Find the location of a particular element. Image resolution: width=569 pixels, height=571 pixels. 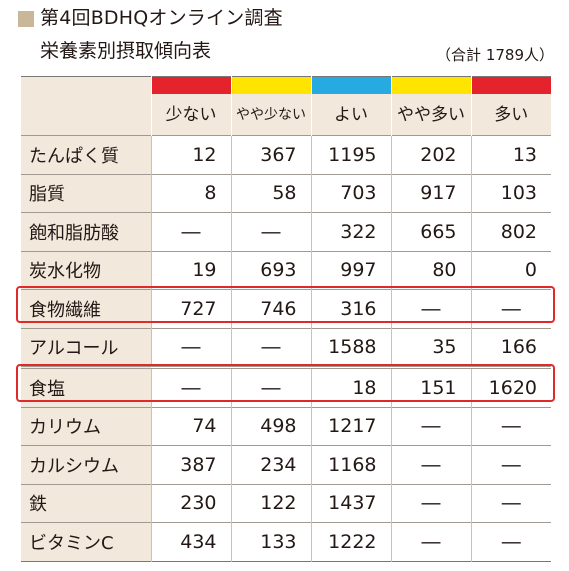

table-row: カルシウム 387 234 1168 ― ― is located at coordinates (286, 464).